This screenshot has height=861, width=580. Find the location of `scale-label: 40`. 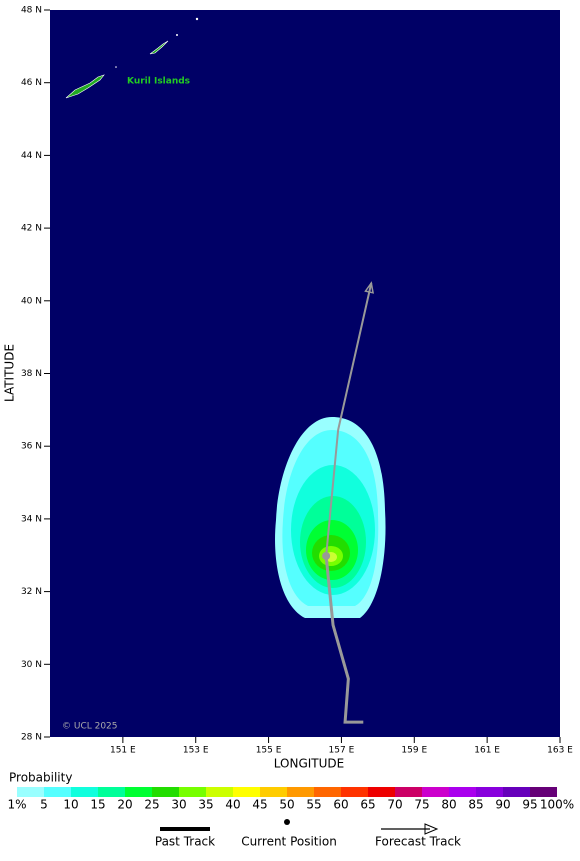

scale-label: 40 is located at coordinates (232, 805).